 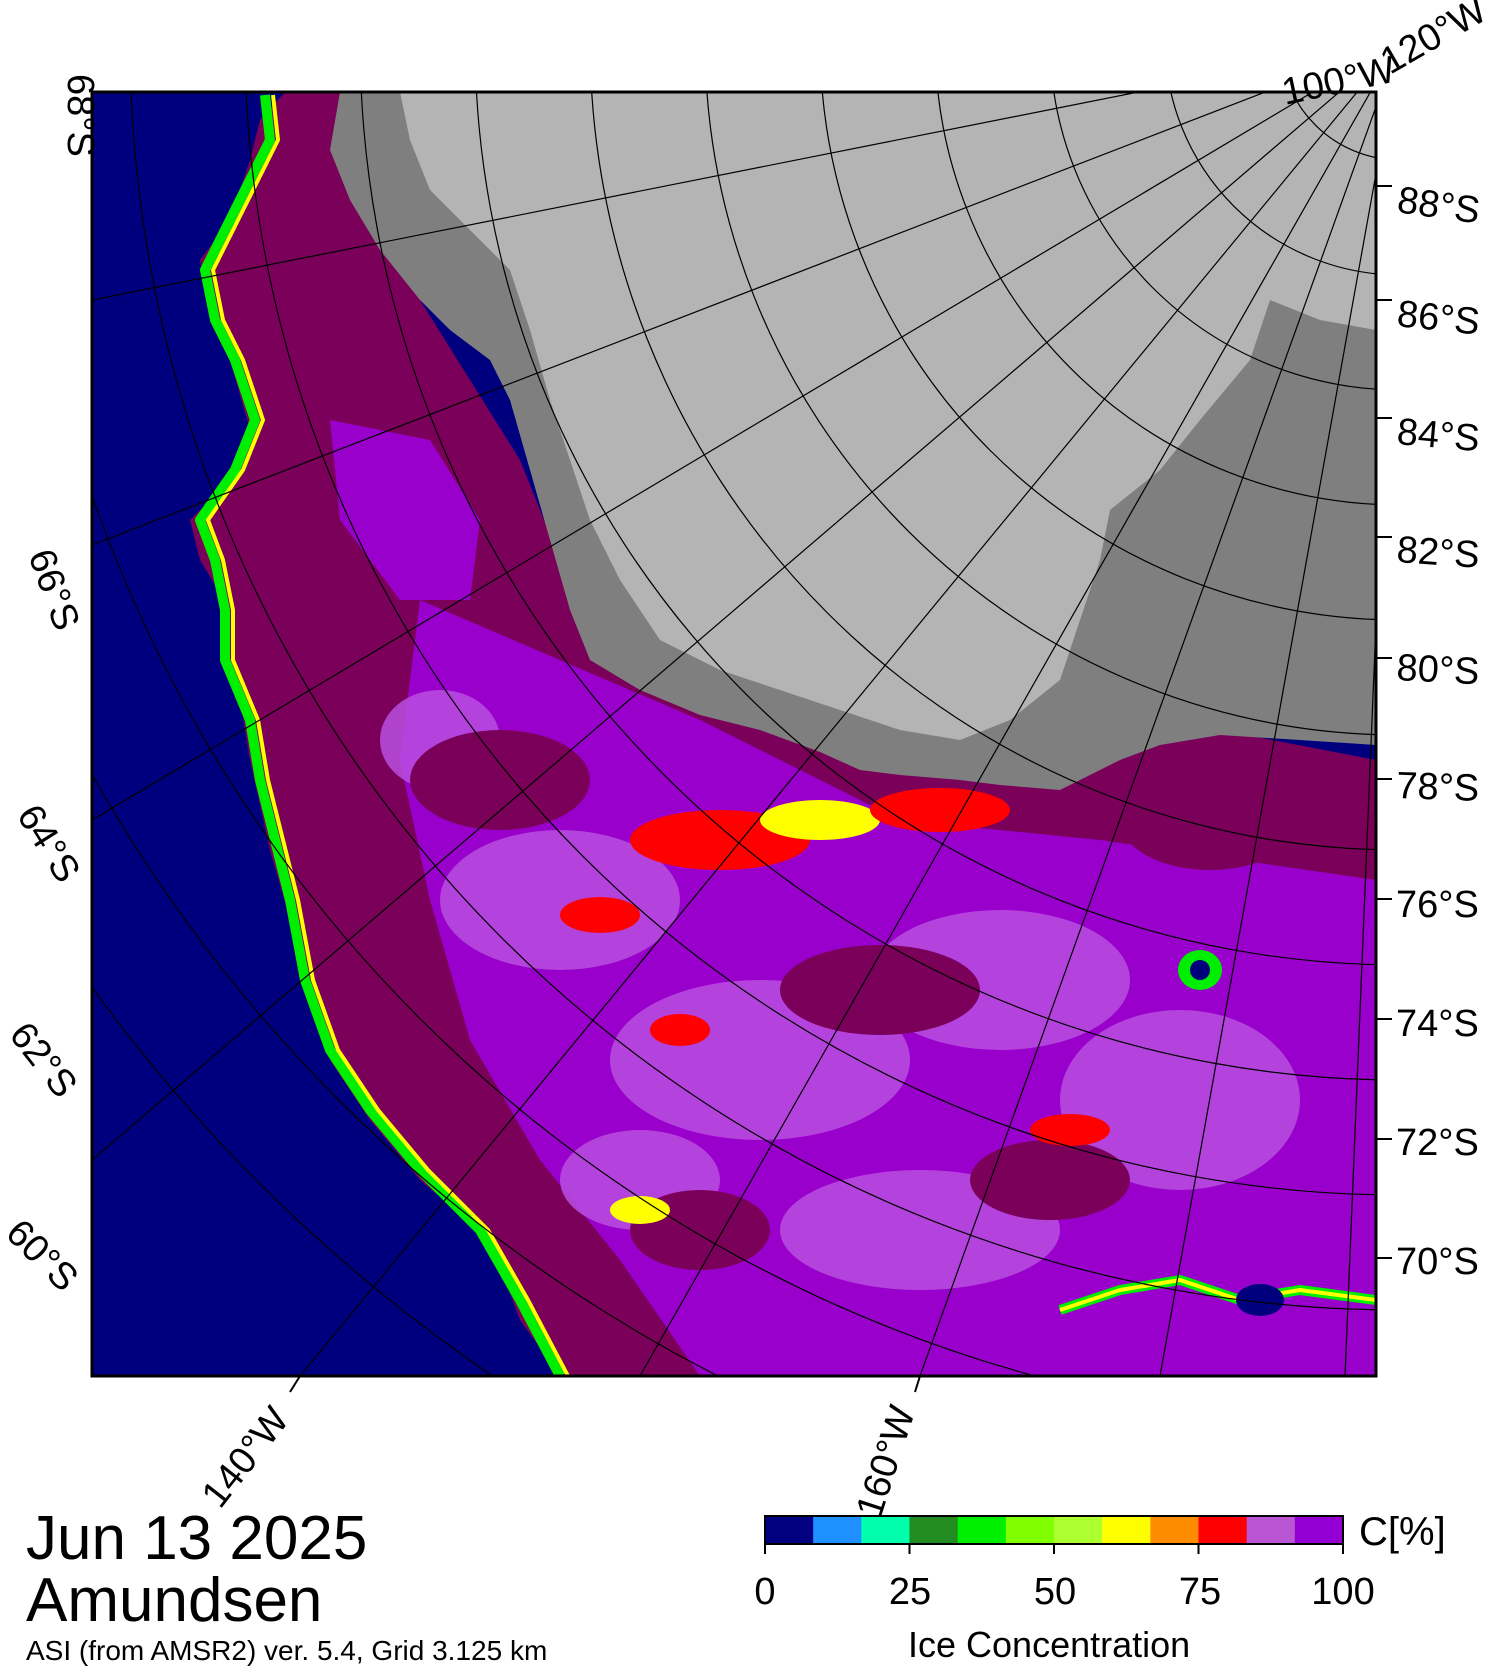 I want to click on lat-label-70: 70°S, so click(x=1437, y=1262).